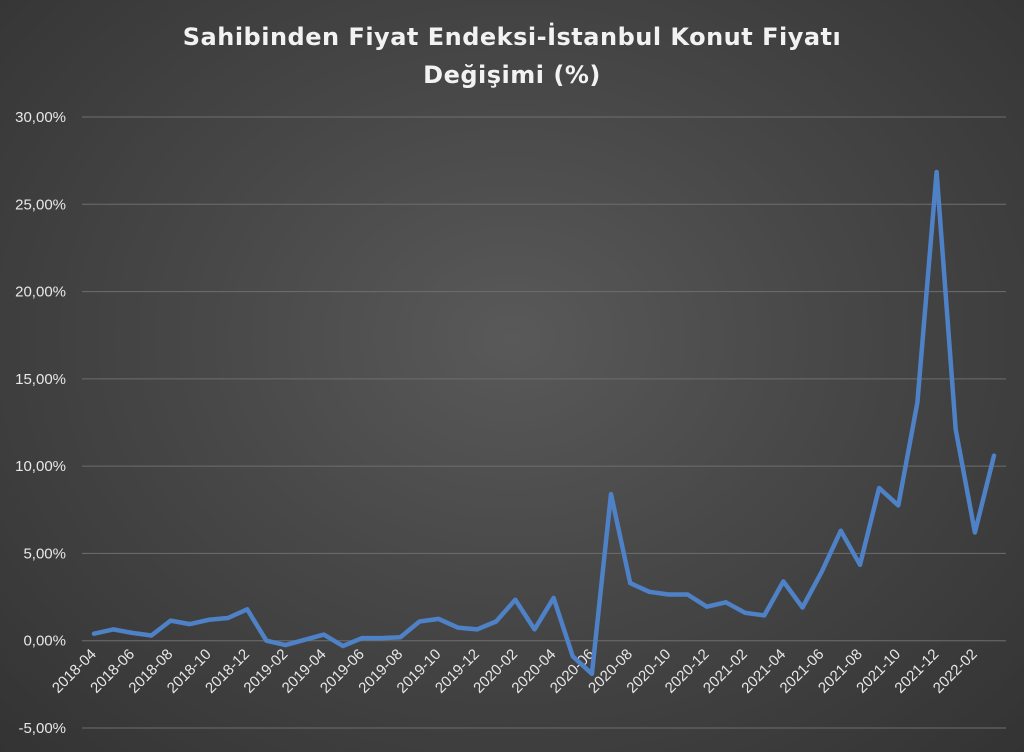 This screenshot has height=752, width=1024. Describe the element at coordinates (40, 292) in the screenshot. I see `y-tick-label: 20,00%` at that location.